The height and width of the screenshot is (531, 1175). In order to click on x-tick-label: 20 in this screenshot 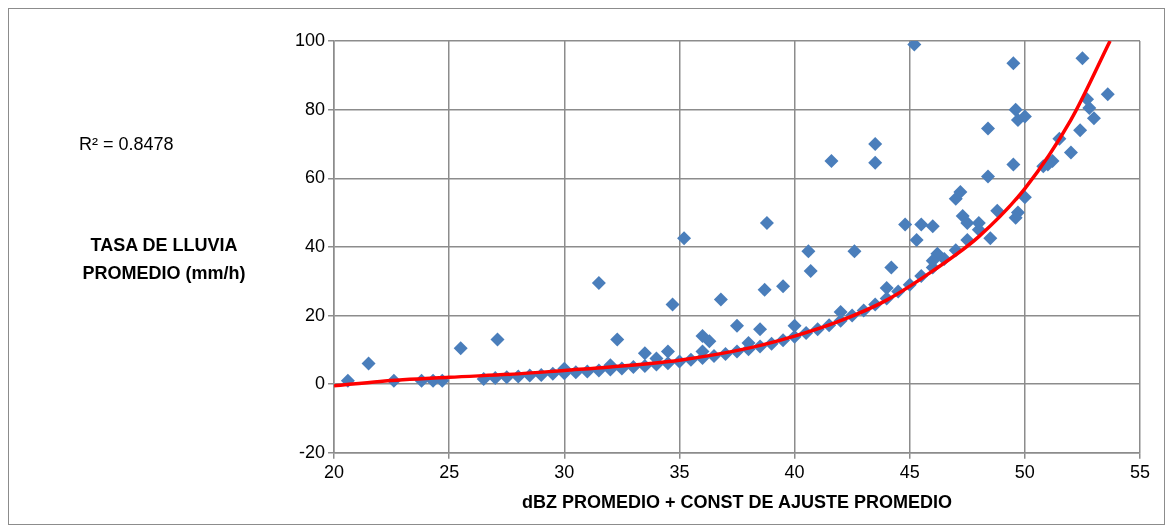, I will do `click(334, 471)`.